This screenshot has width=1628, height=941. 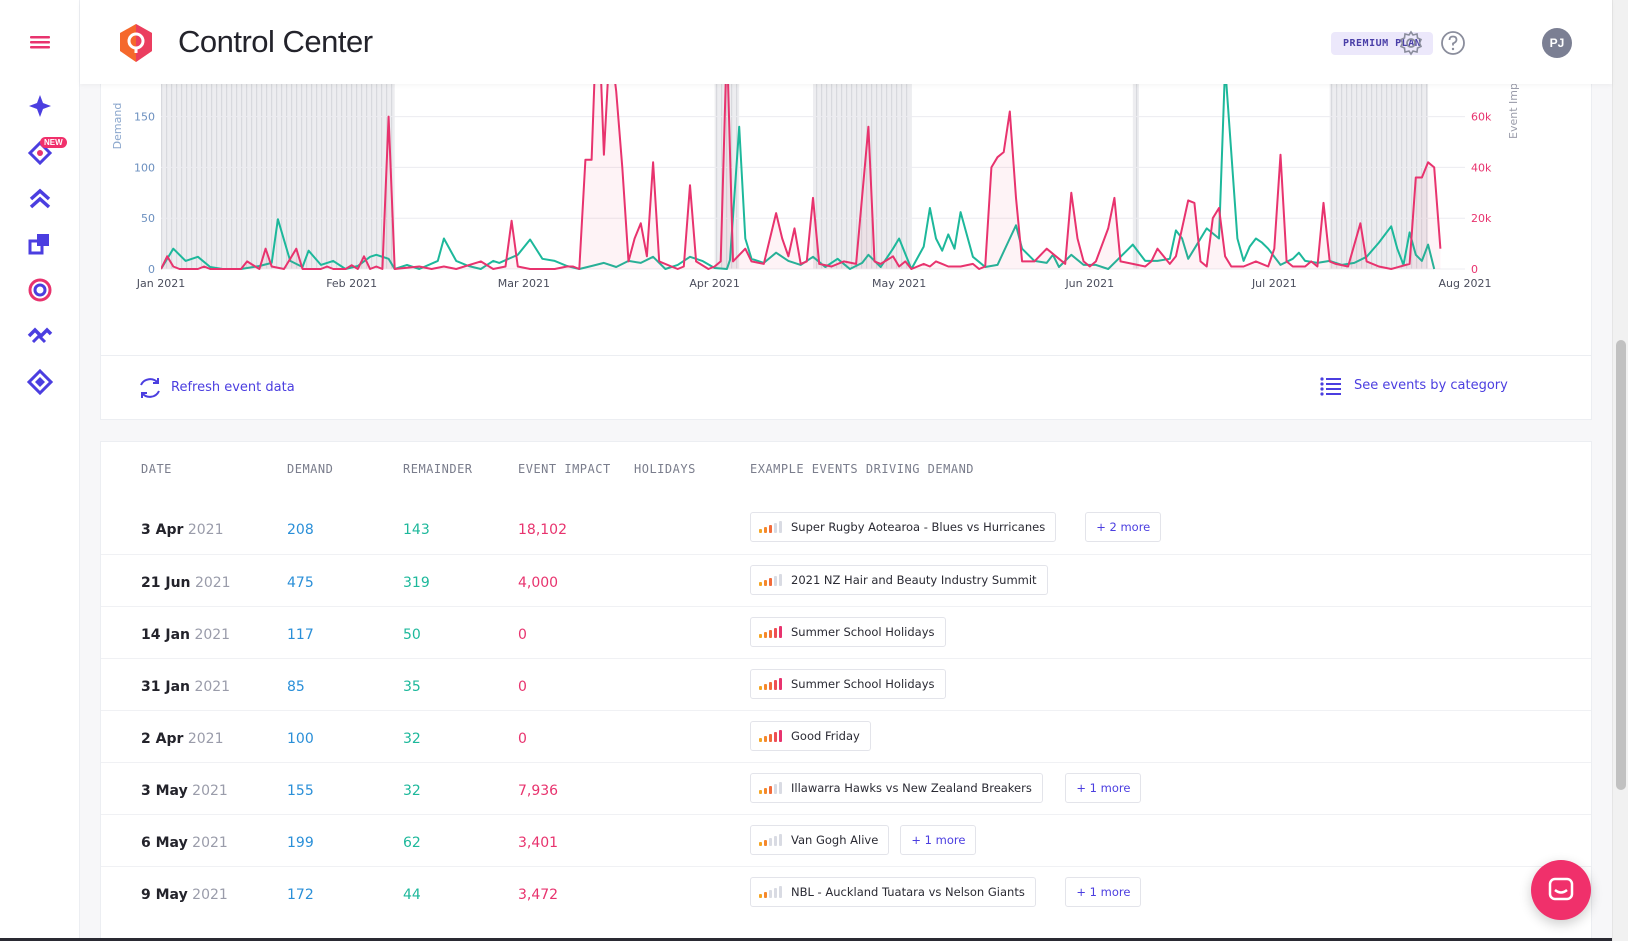 What do you see at coordinates (806, 939) in the screenshot?
I see `window-bottom-edge` at bounding box center [806, 939].